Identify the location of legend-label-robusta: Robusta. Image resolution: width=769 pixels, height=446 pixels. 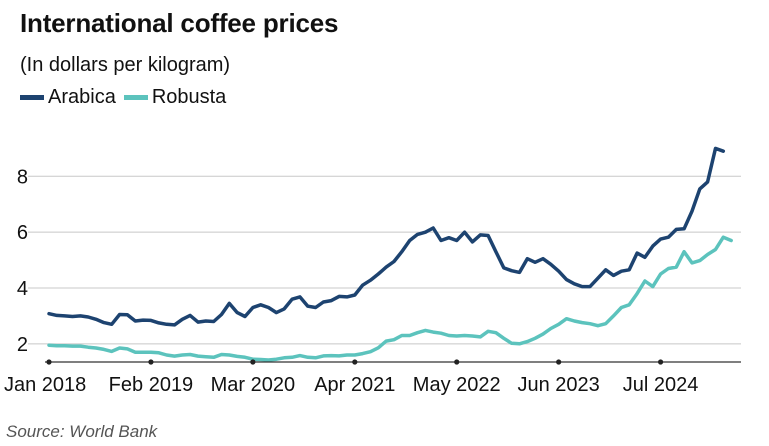
(189, 97).